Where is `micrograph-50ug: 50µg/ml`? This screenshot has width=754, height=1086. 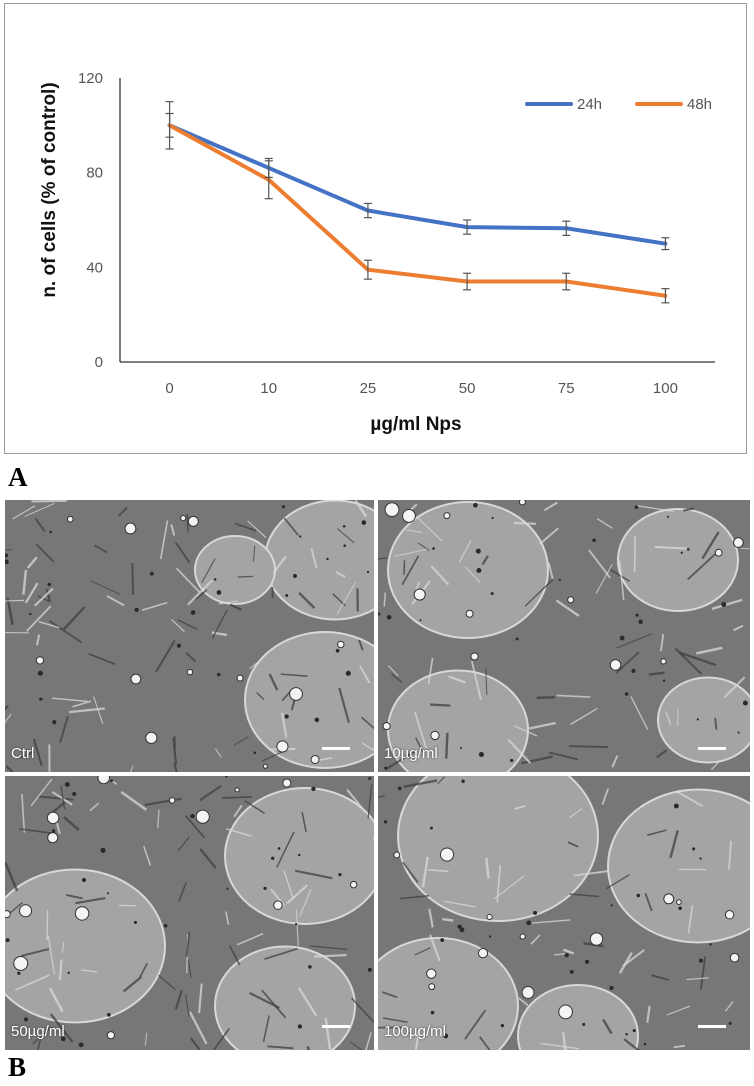
micrograph-50ug: 50µg/ml is located at coordinates (189, 913).